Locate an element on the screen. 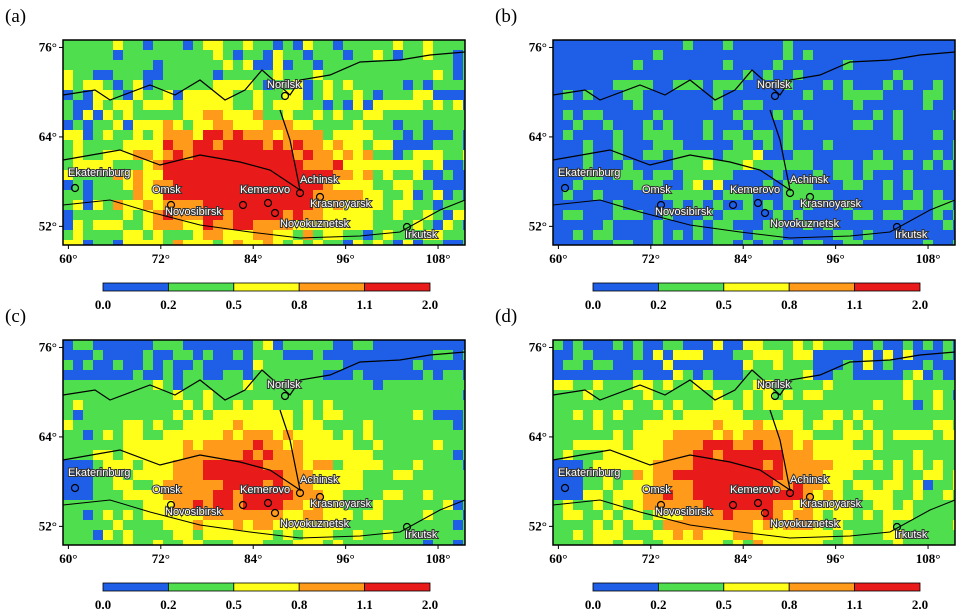 The width and height of the screenshot is (977, 615). lat-tick-label: 76° is located at coordinates (538, 46).